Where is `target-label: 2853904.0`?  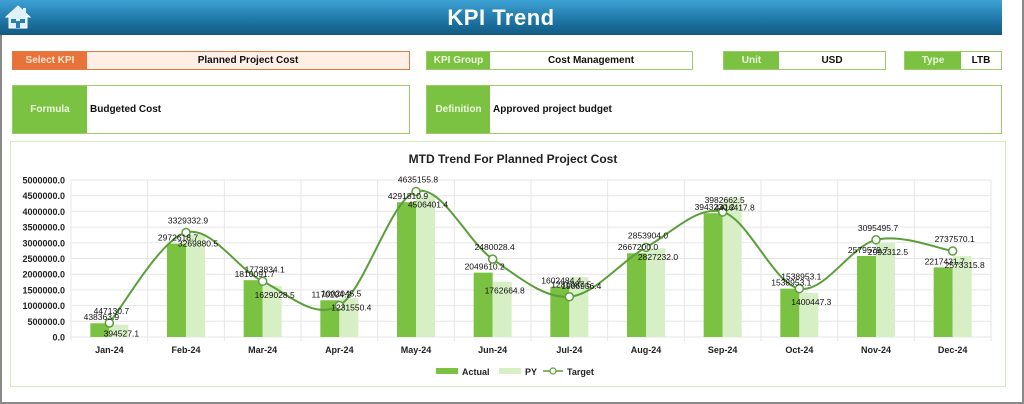 target-label: 2853904.0 is located at coordinates (648, 235).